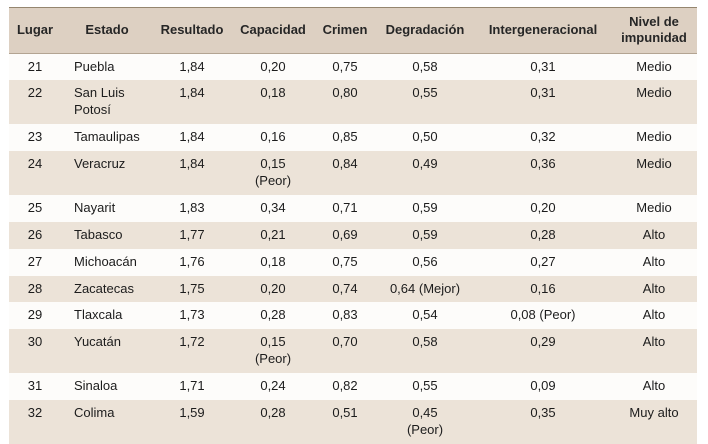  What do you see at coordinates (543, 421) in the screenshot?
I see `cell-intergeneracional: 0,35` at bounding box center [543, 421].